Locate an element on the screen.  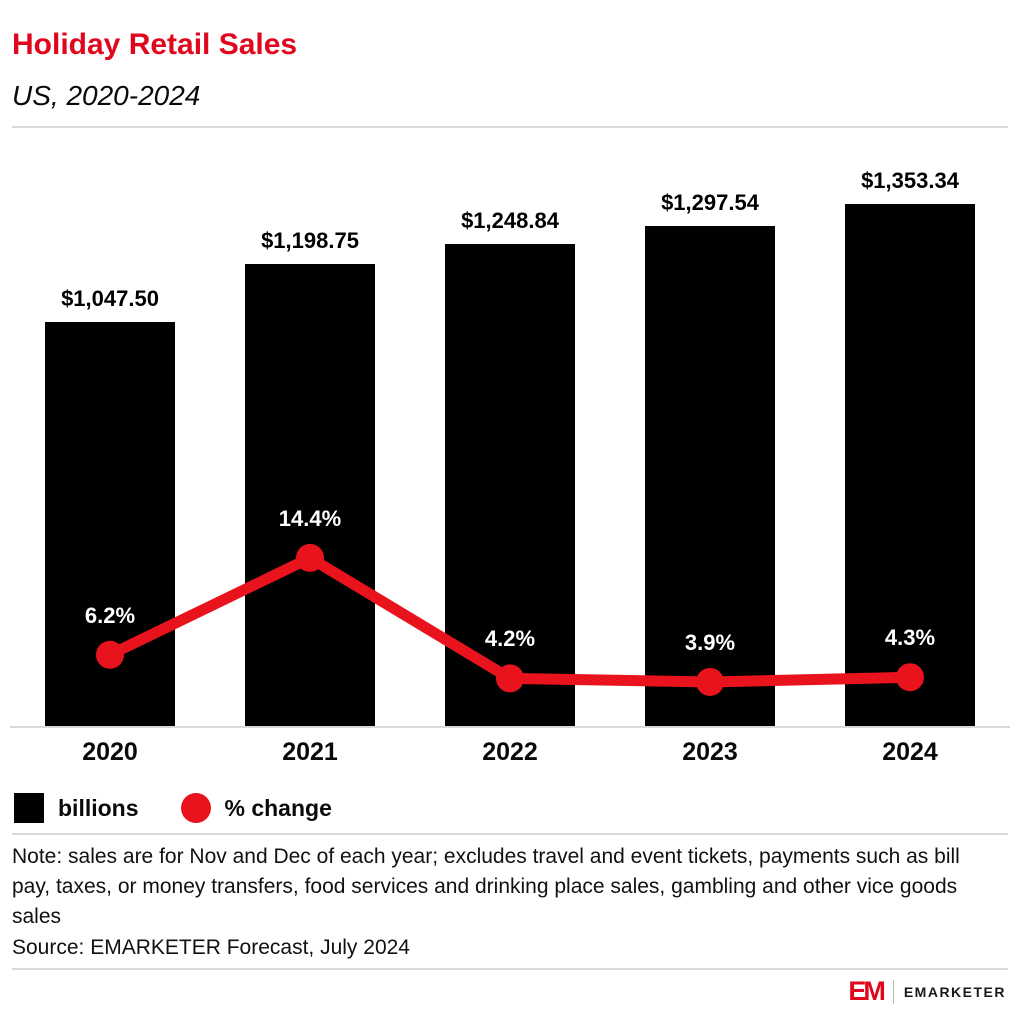
percent-change-swatch-icon is located at coordinates (195, 808).